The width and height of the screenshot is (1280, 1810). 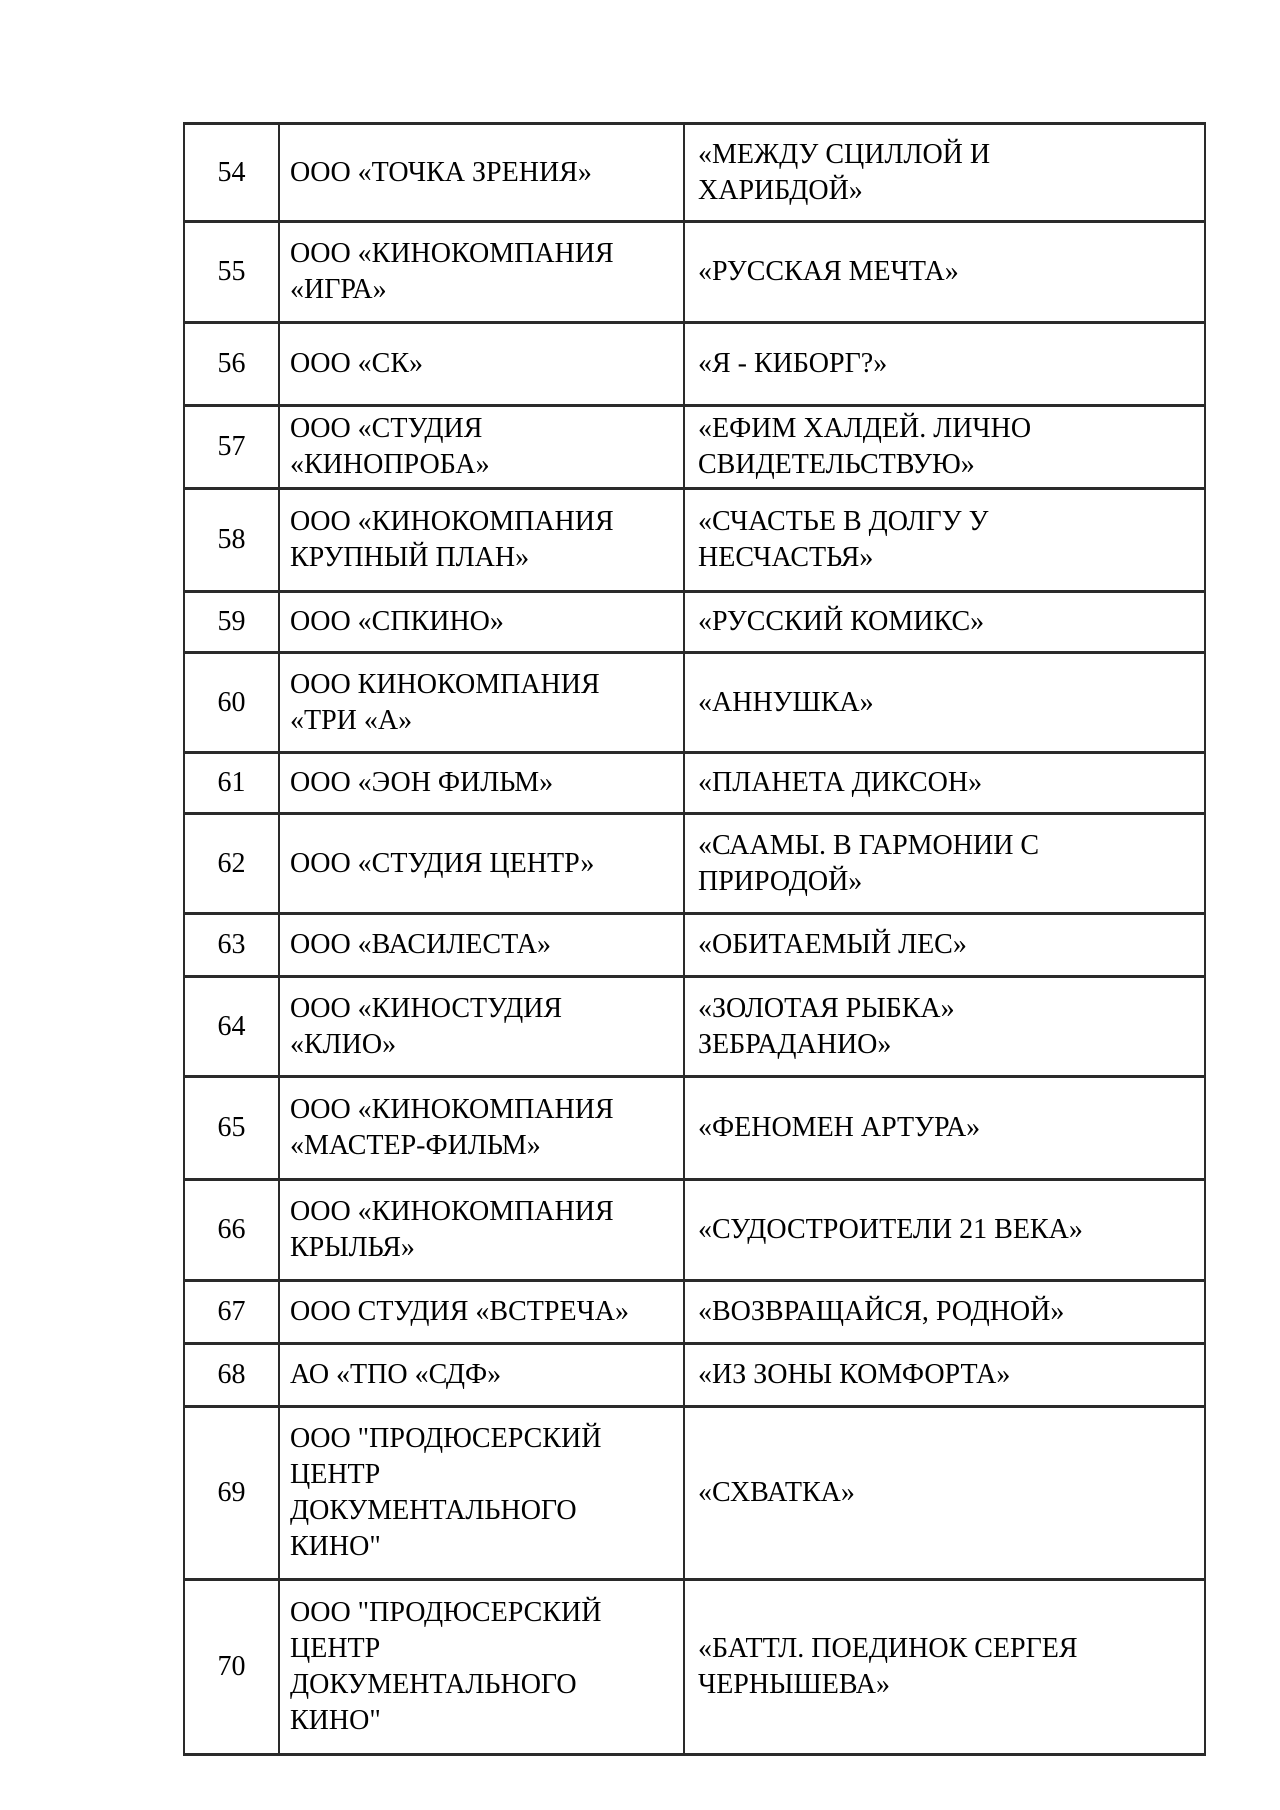 I want to click on company-cell-text: ООО «ЭОН ФИЛЬМ», so click(x=422, y=782).